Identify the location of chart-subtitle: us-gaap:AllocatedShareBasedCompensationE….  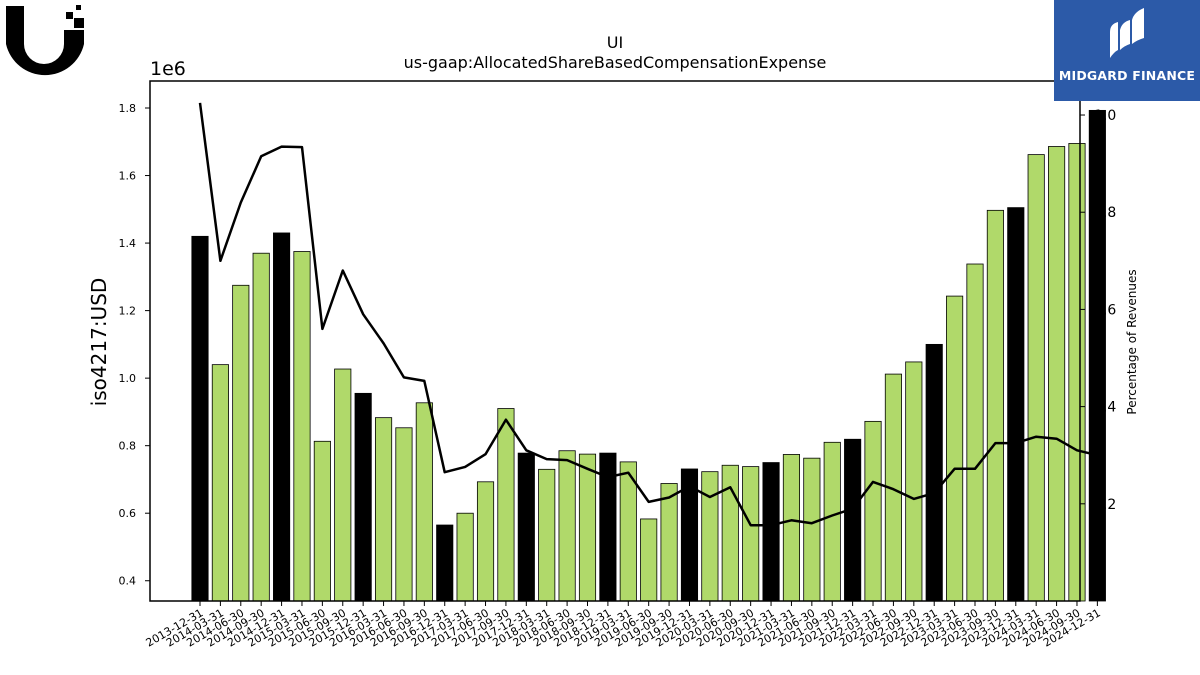
(615, 62).